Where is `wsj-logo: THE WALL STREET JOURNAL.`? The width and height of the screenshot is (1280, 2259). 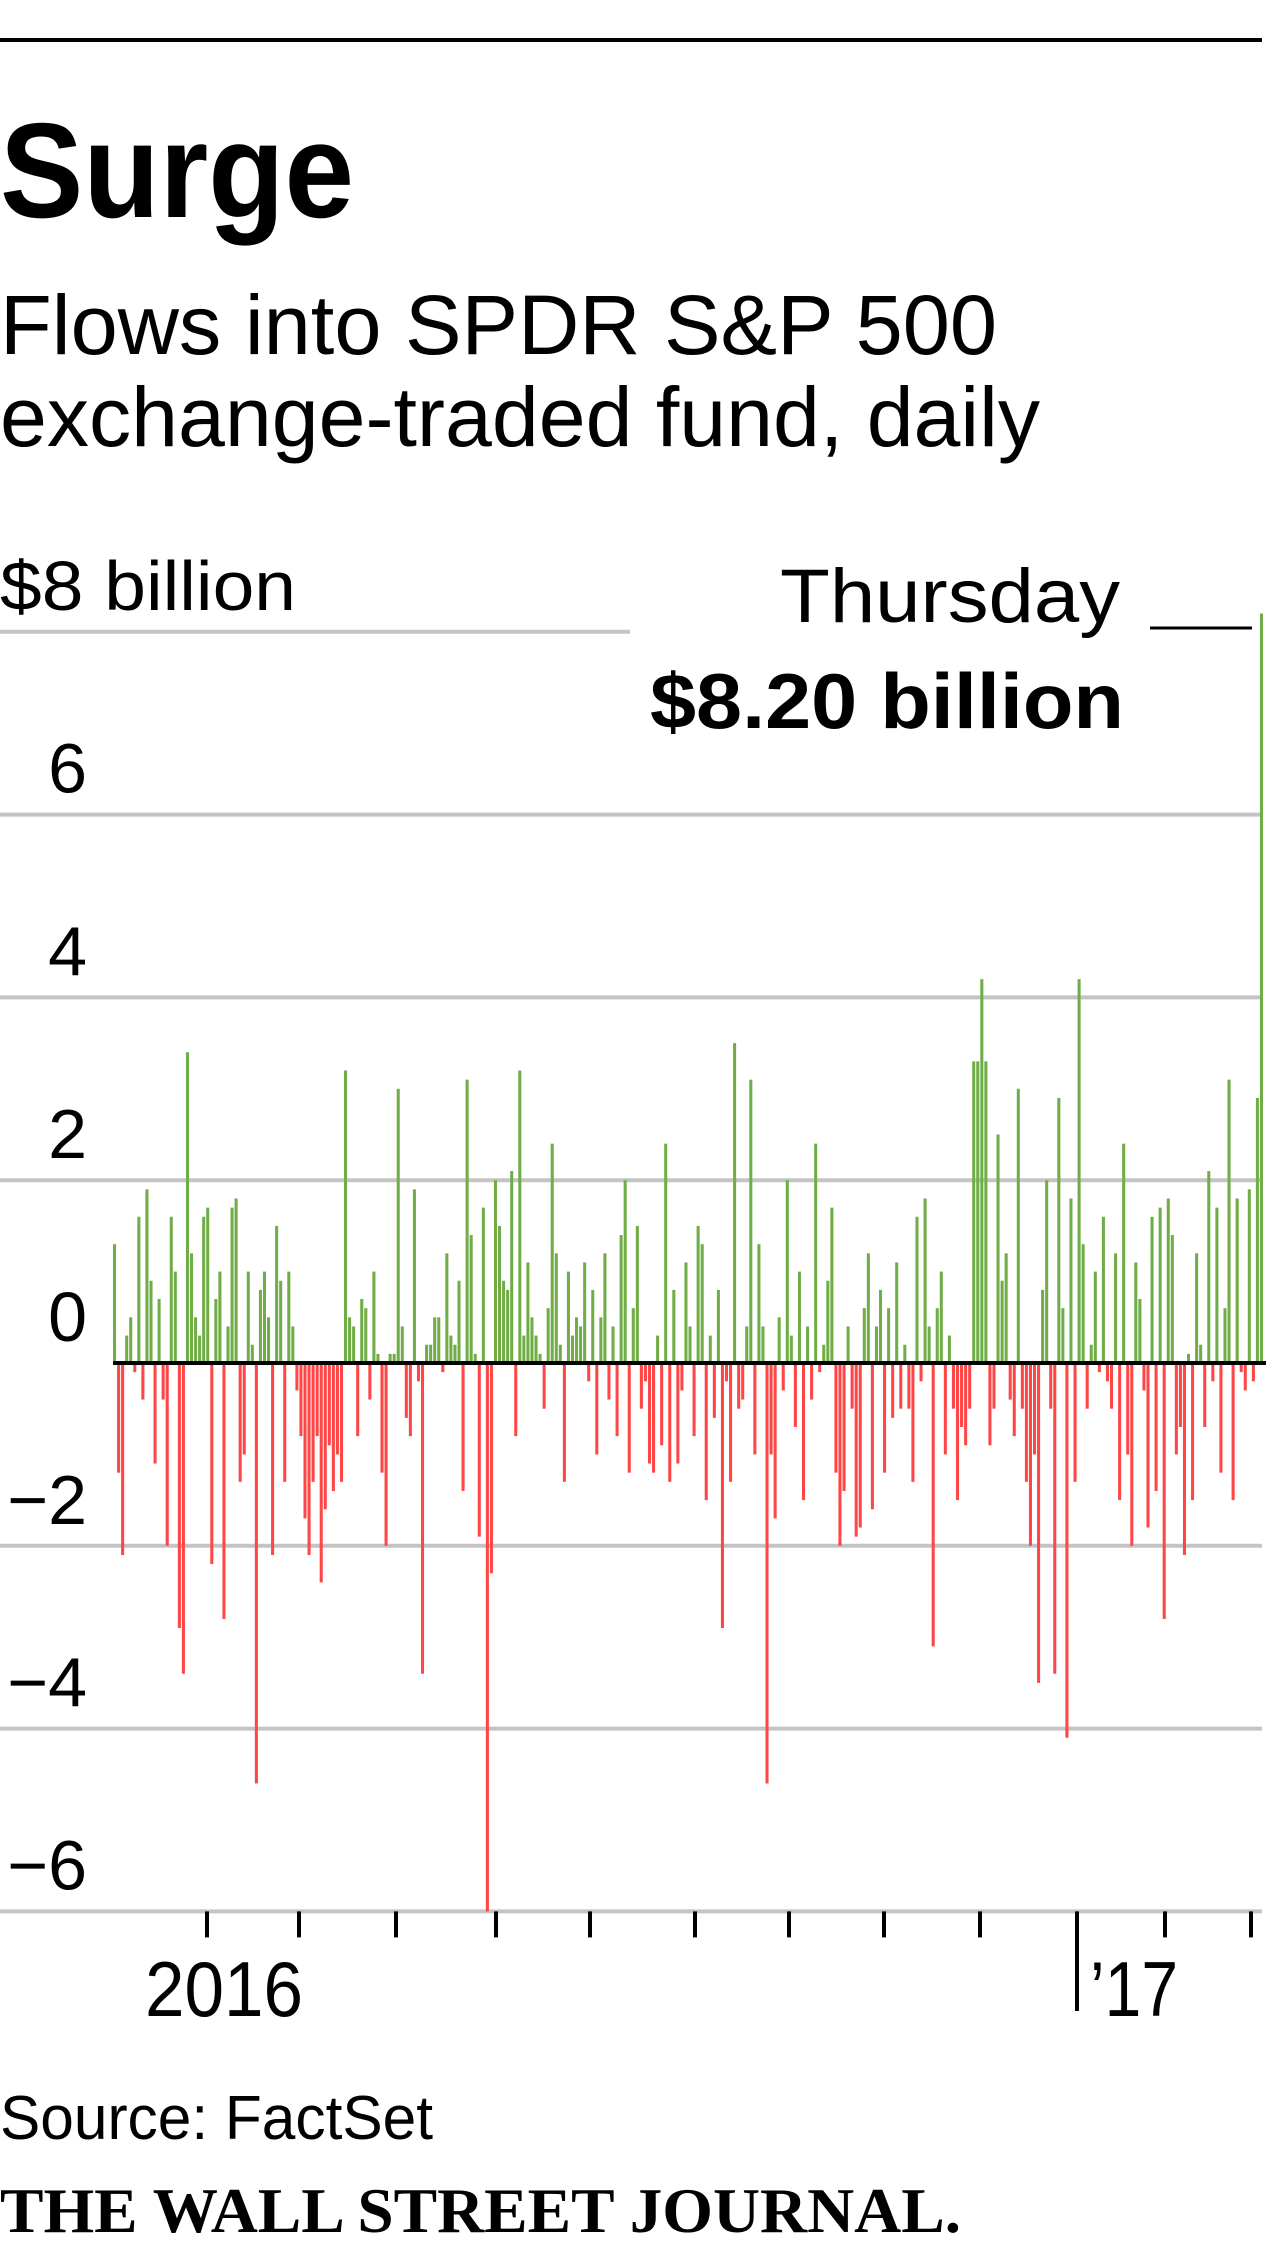
wsj-logo: THE WALL STREET JOURNAL. is located at coordinates (480, 2210).